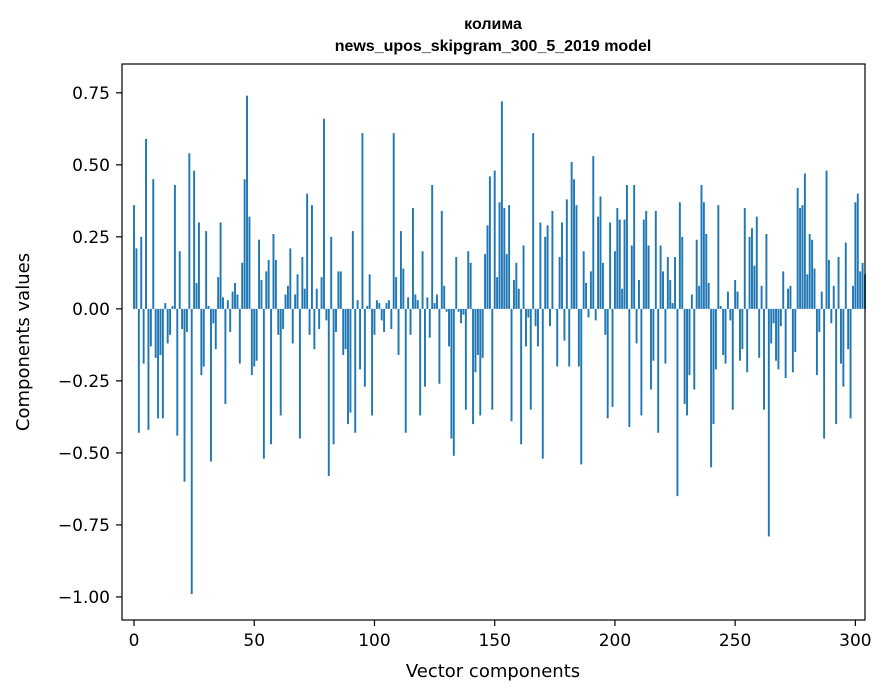 The width and height of the screenshot is (880, 696). What do you see at coordinates (84, 598) in the screenshot?
I see `y-tick-label: −1.00` at bounding box center [84, 598].